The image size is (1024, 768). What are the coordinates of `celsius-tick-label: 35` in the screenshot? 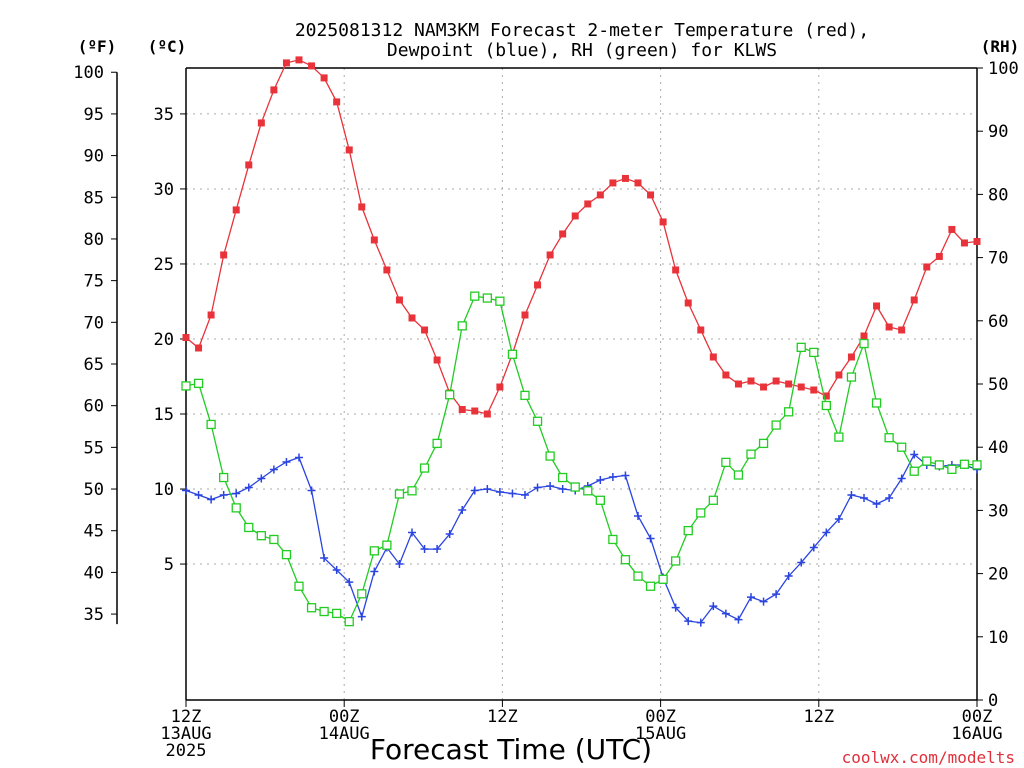 It's located at (164, 115).